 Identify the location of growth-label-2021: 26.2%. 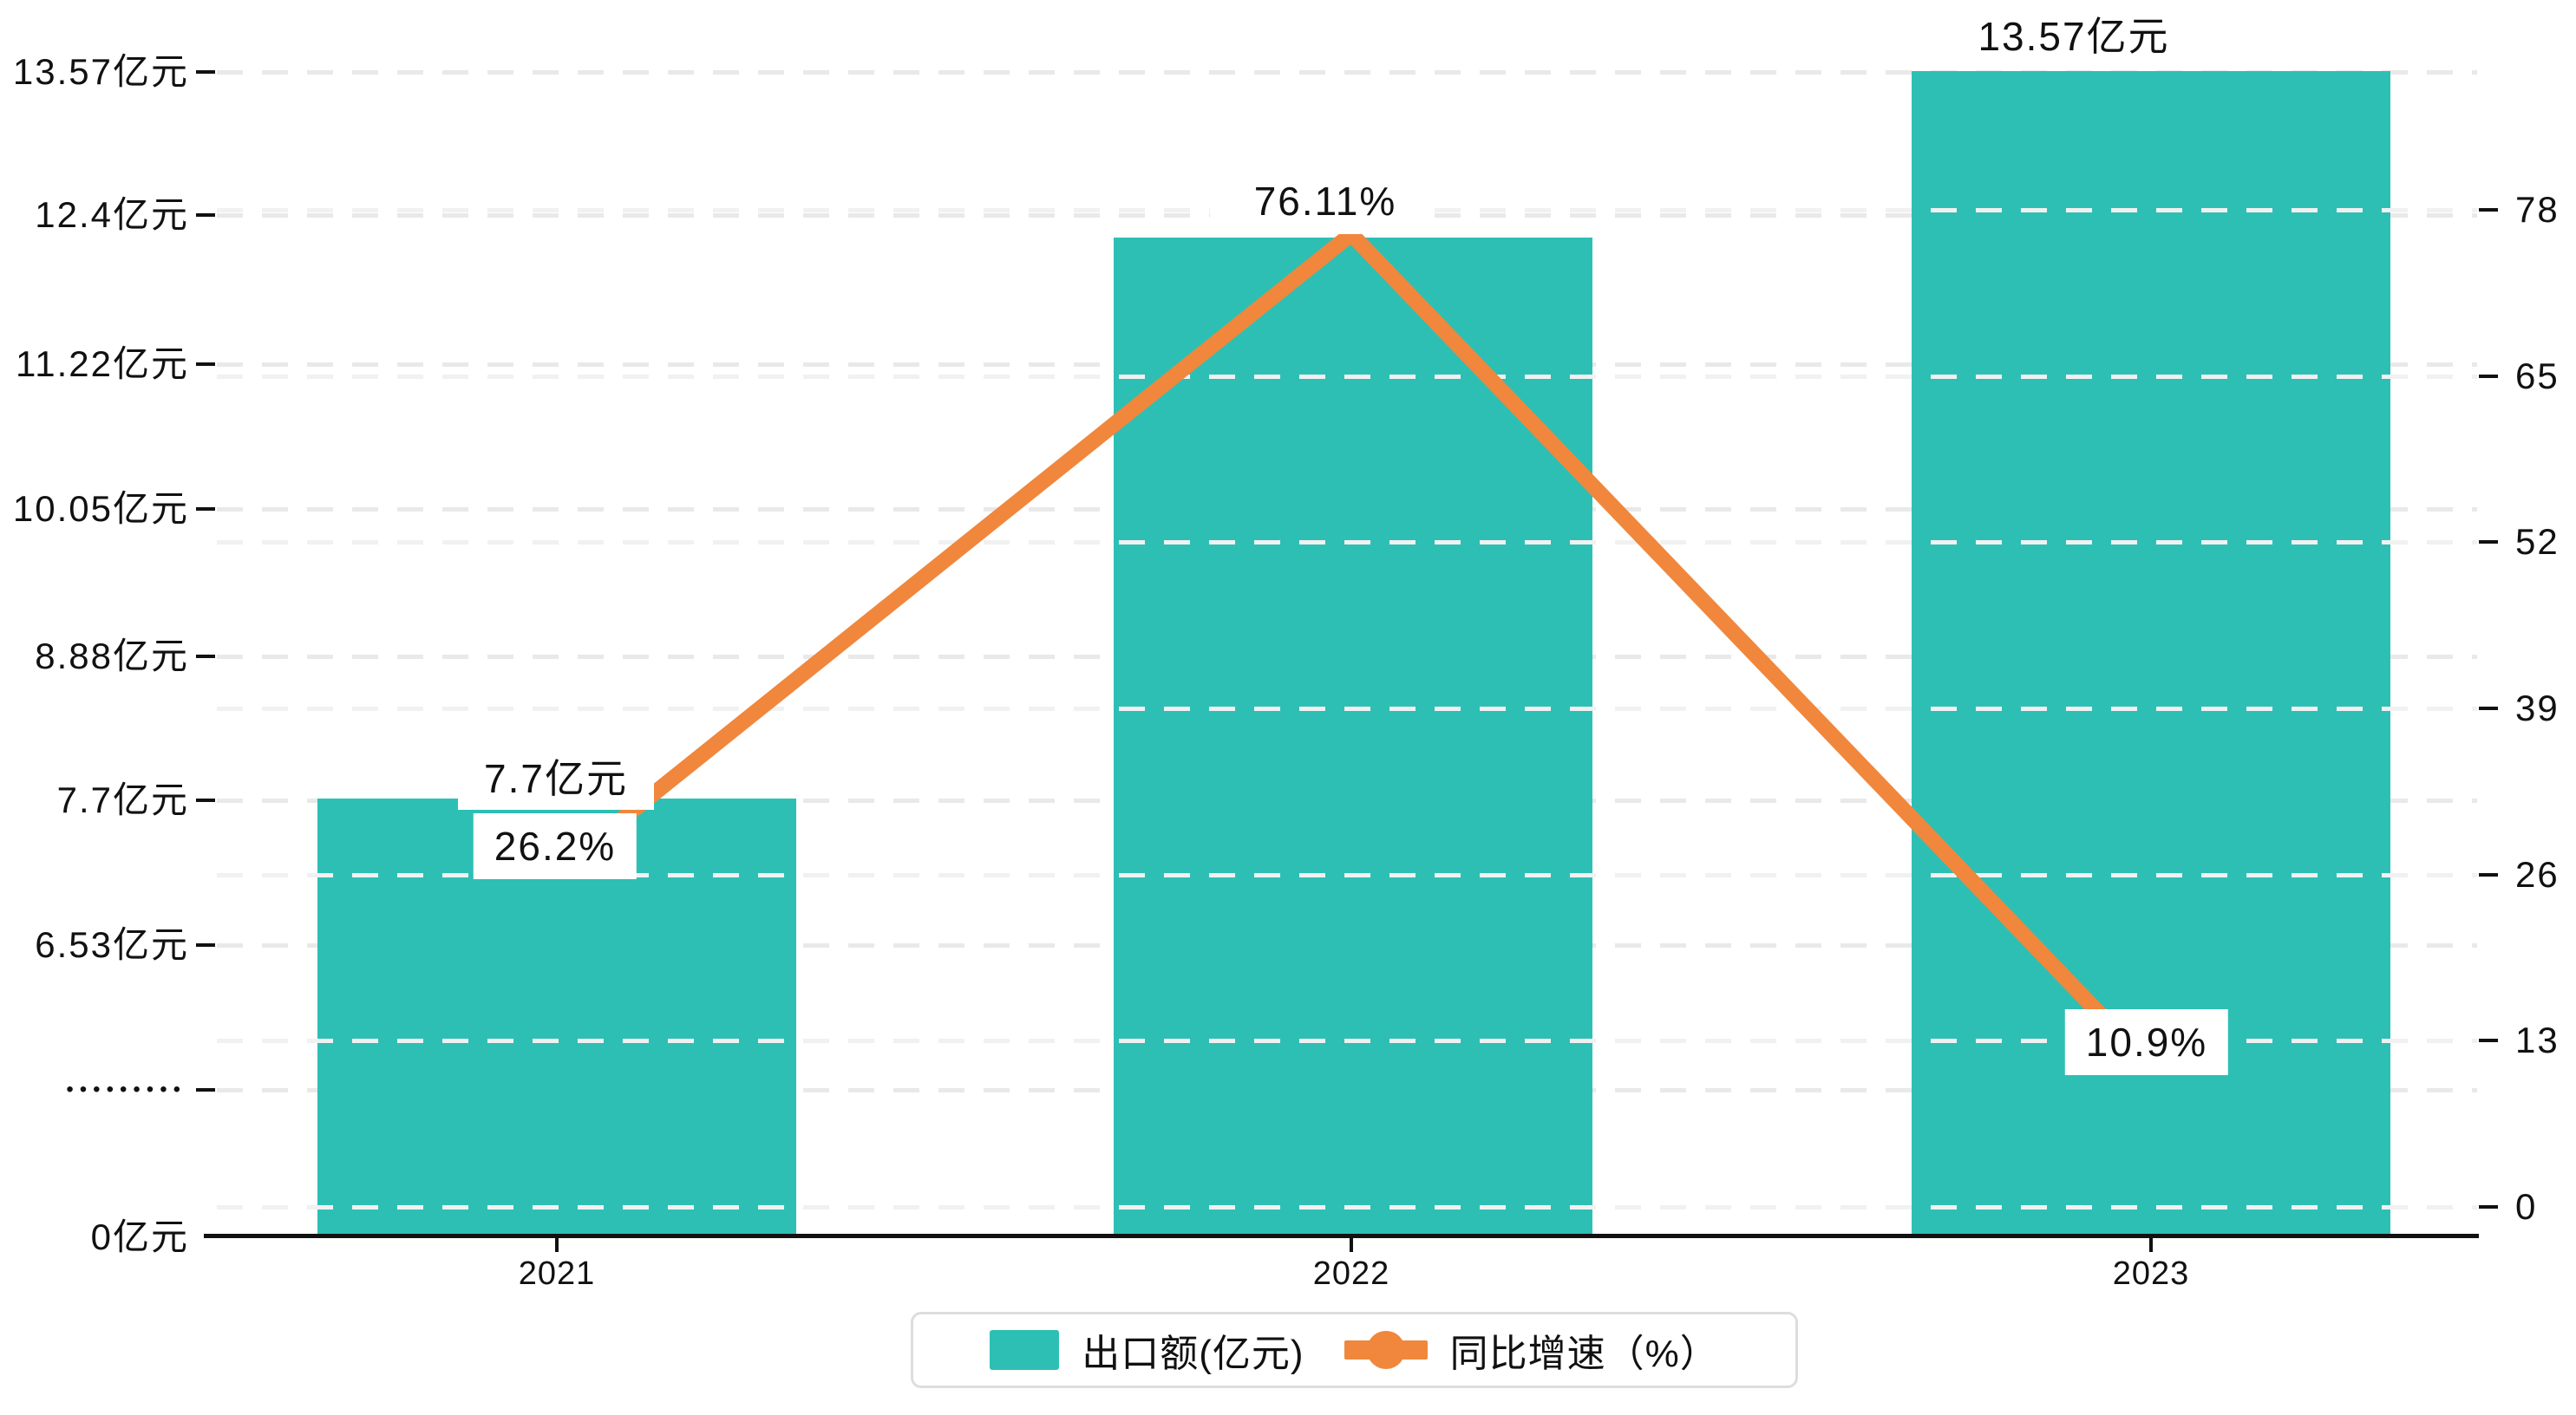
(555, 846).